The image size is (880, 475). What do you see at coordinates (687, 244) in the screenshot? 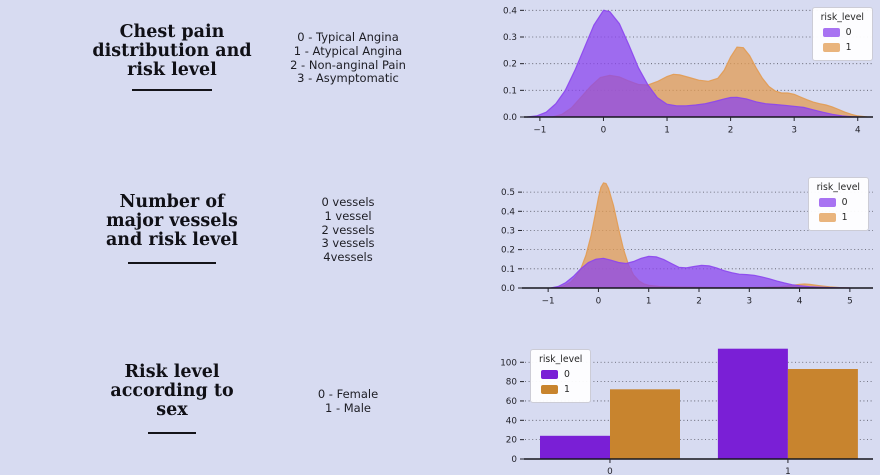
I see `kde-plot-major-vessels: 0.0 0.1 0.2 0.3 0.4 0.5 −1 0 1 2 3 4 5` at bounding box center [687, 244].